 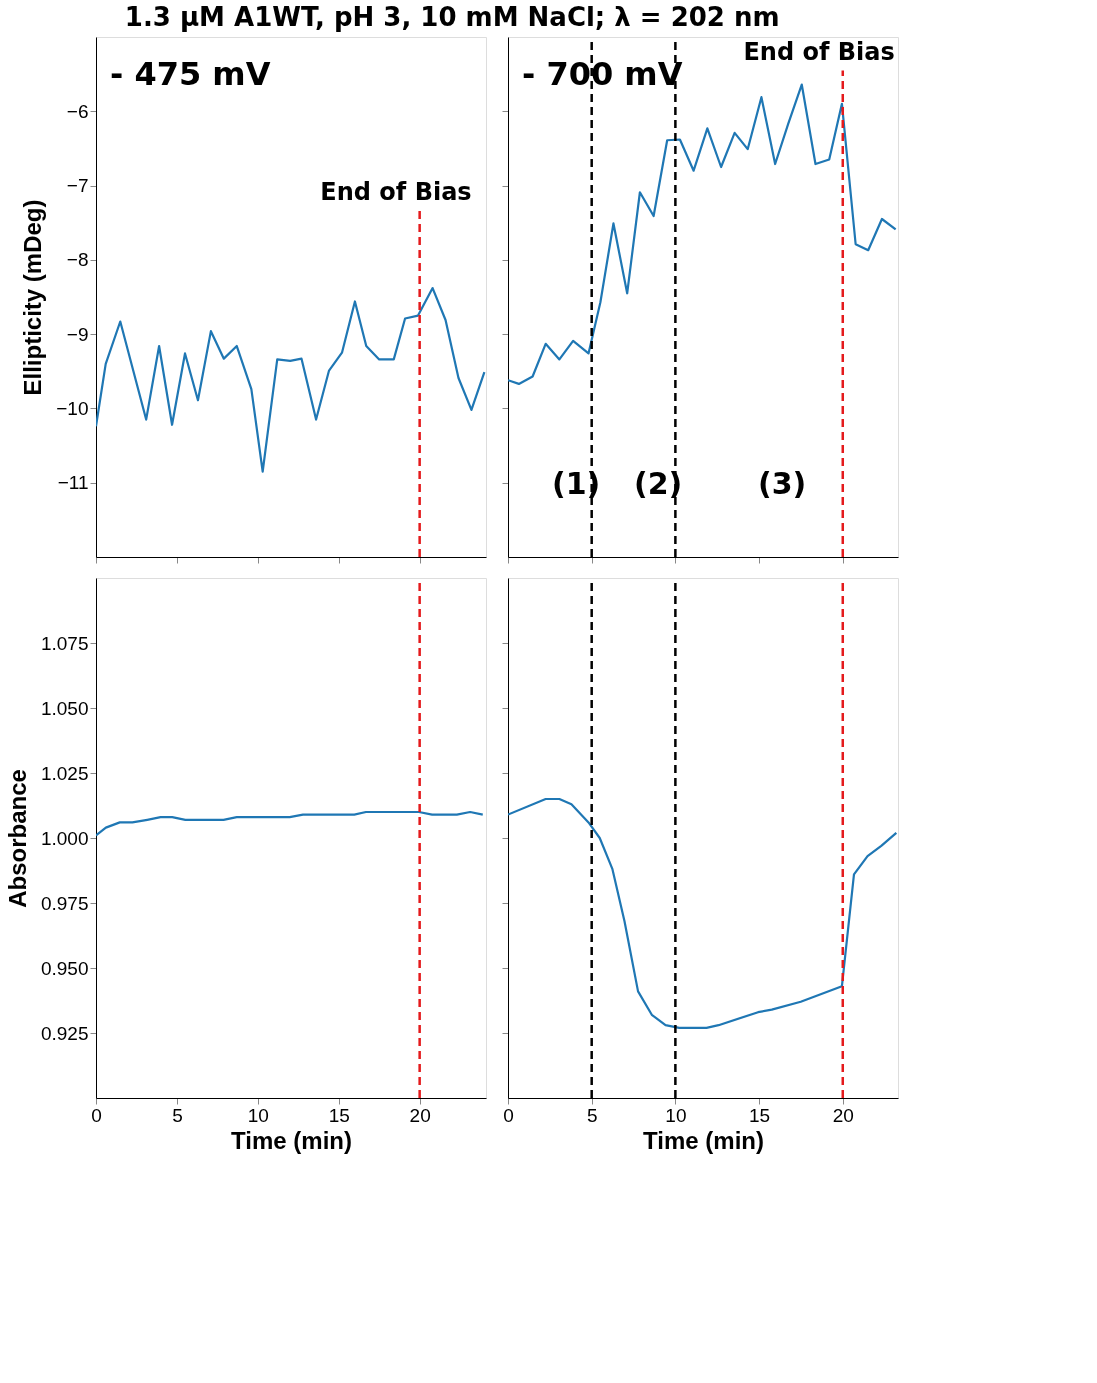 I want to click on annotation: (1), so click(x=576, y=483).